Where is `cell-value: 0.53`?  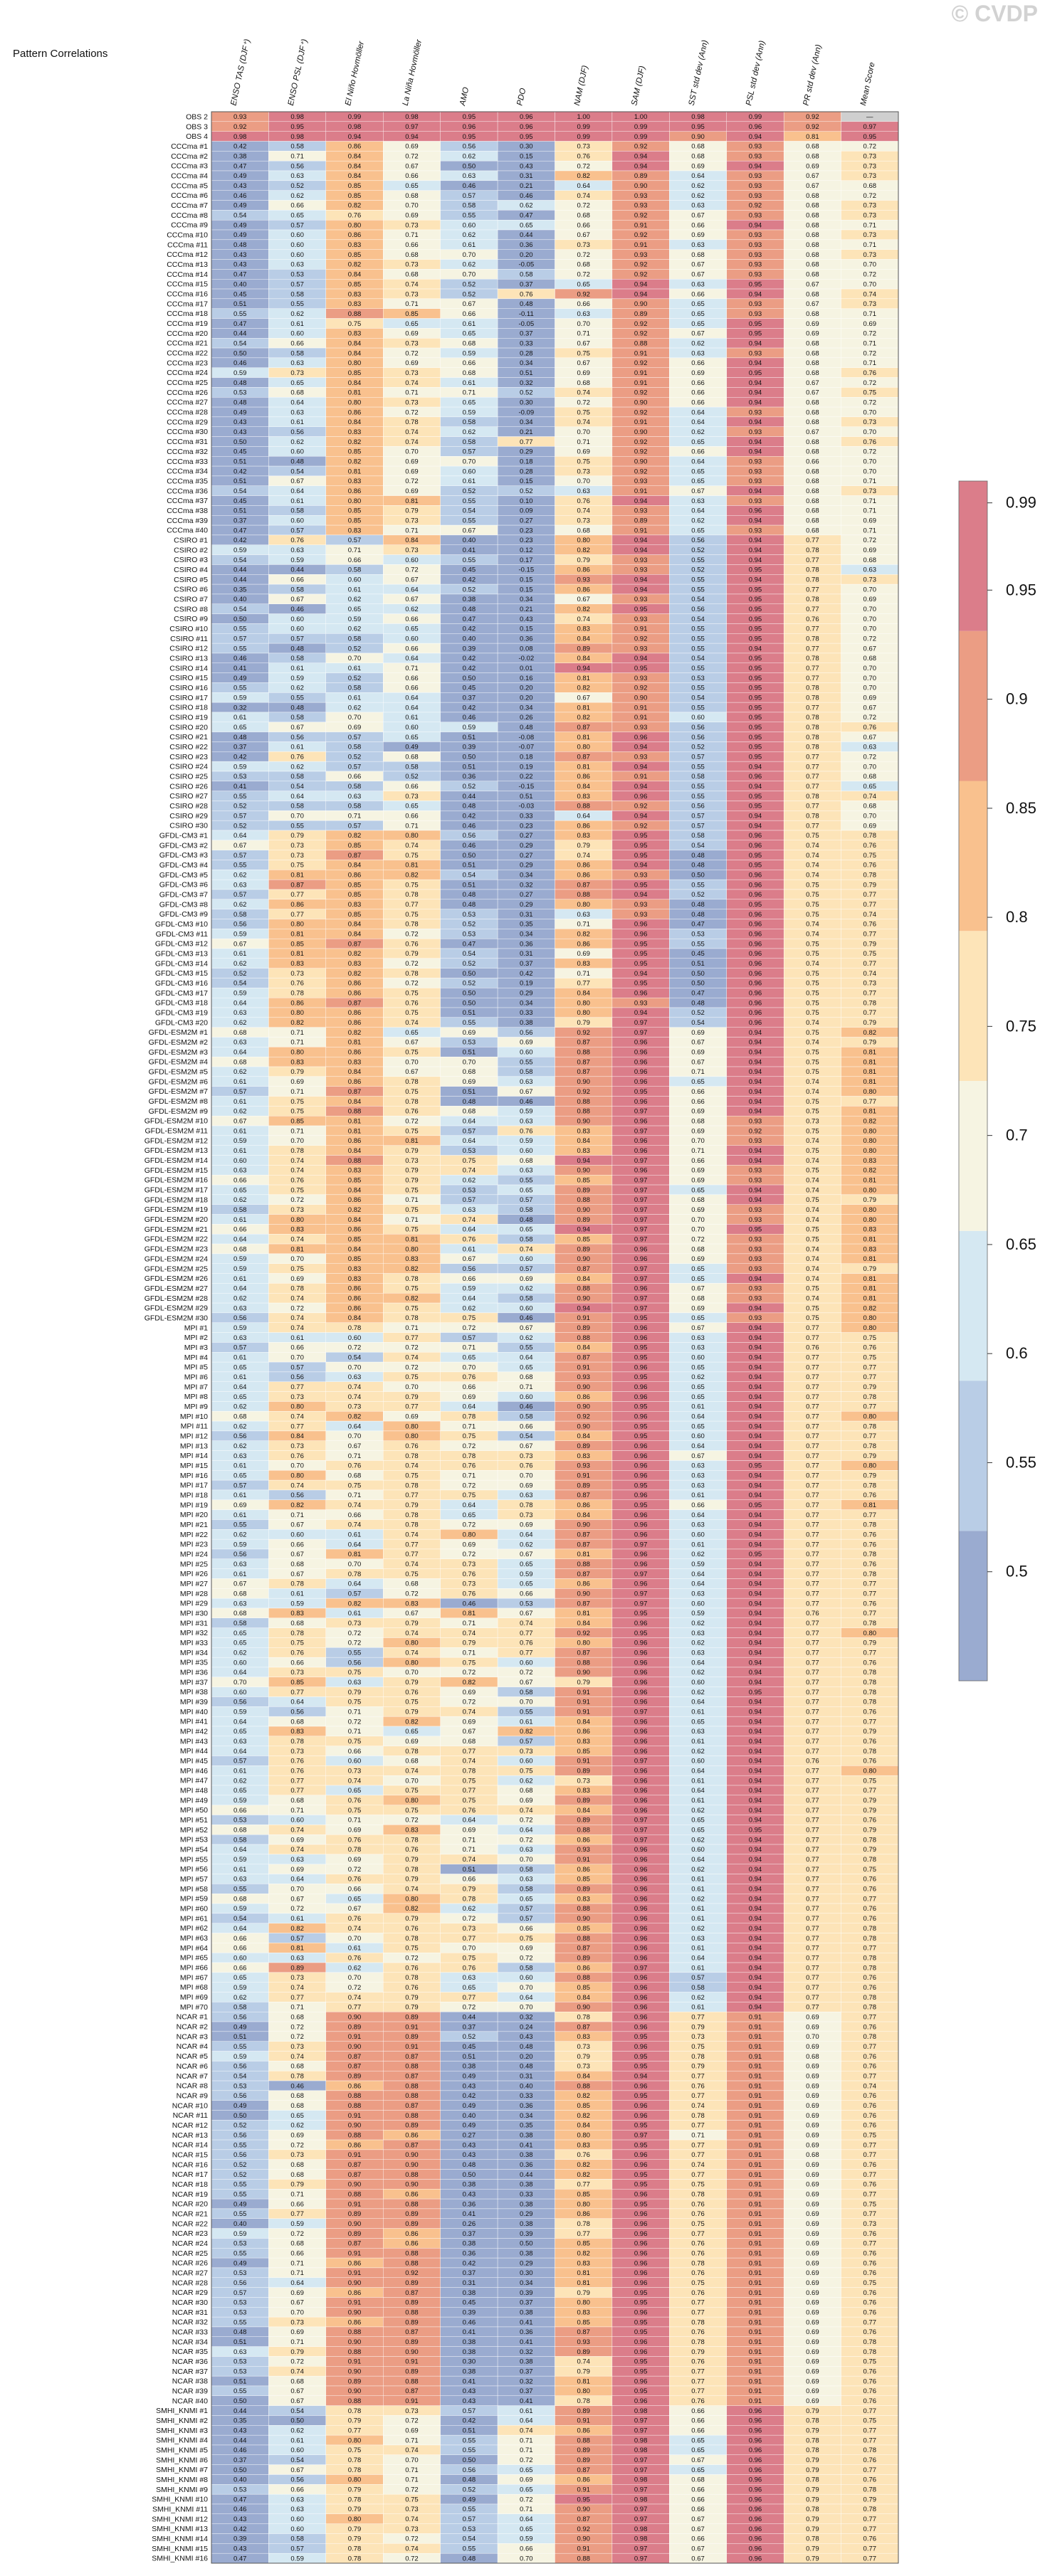
cell-value: 0.53 is located at coordinates (469, 915).